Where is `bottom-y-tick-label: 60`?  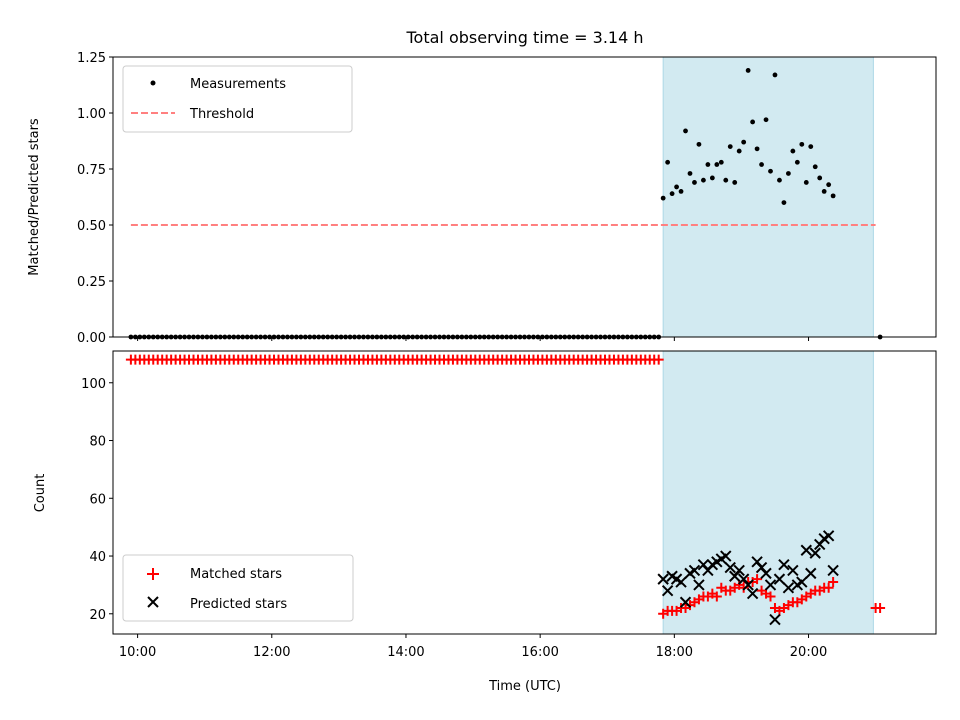 bottom-y-tick-label: 60 is located at coordinates (97, 499).